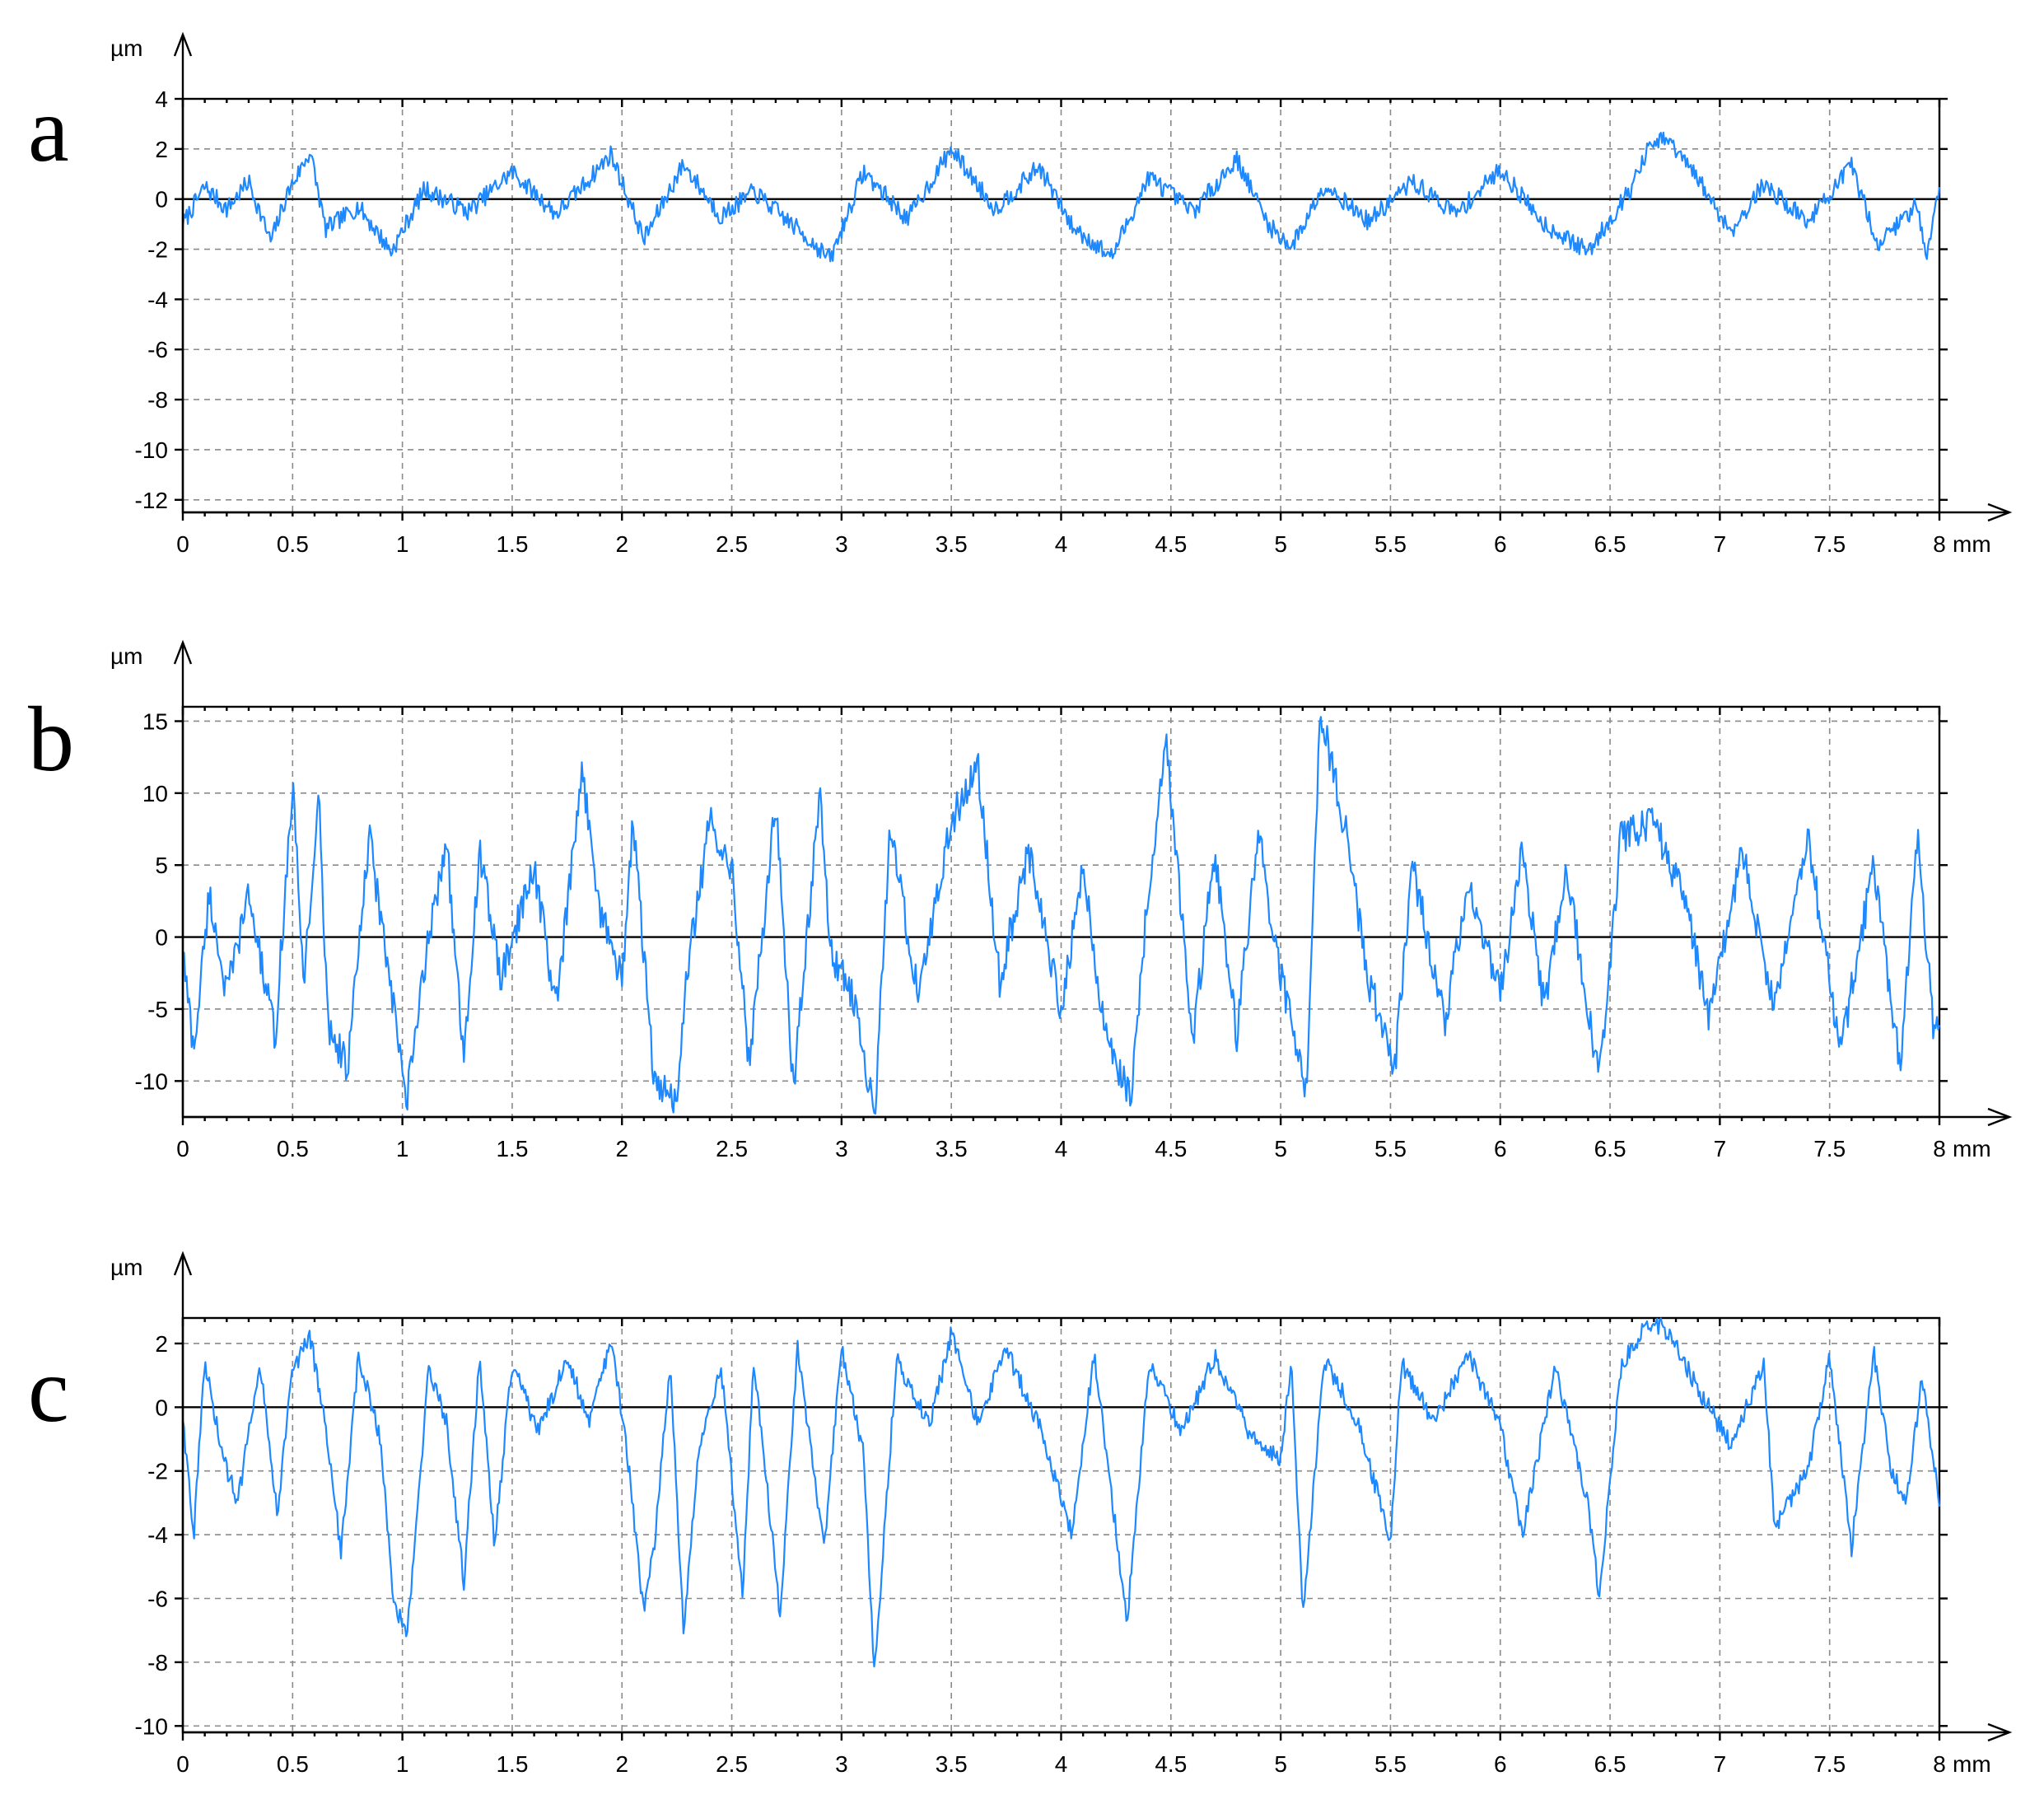  Describe the element at coordinates (155, 793) in the screenshot. I see `y-tick-label: 10` at that location.